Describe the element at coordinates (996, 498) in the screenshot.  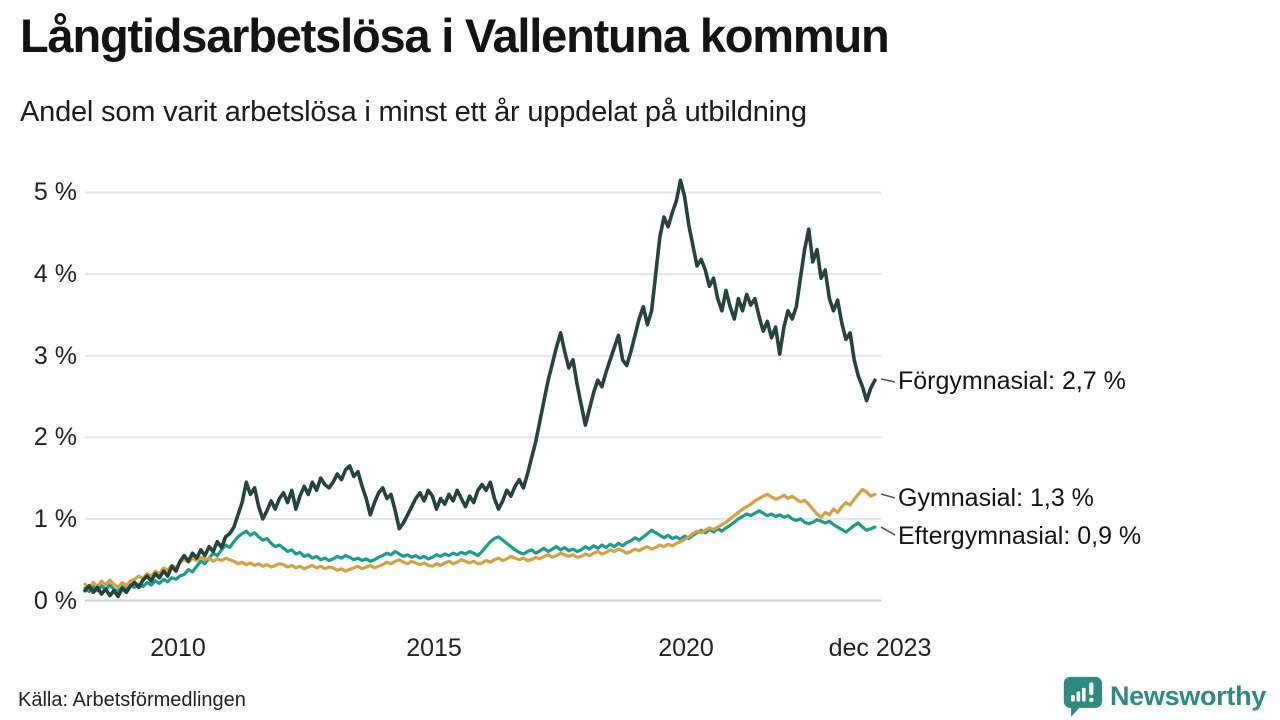
I see `series-label-gymnasial: Gymnasial: 1,3 %` at that location.